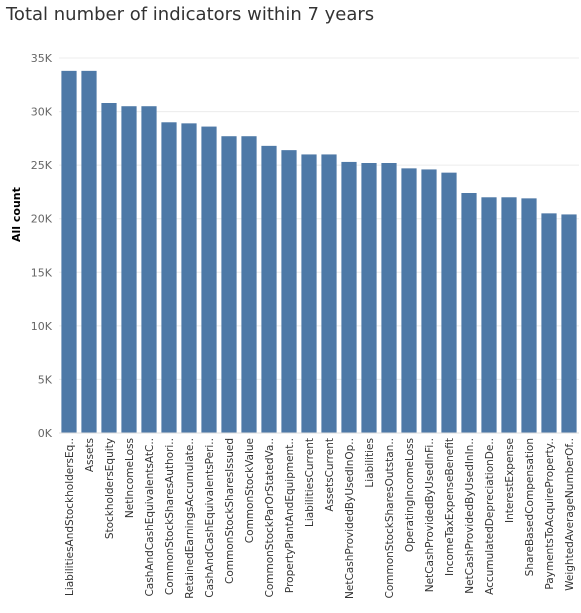  What do you see at coordinates (450, 507) in the screenshot?
I see `x-tick-label: IncomeTaxExpenseBenefit` at bounding box center [450, 507].